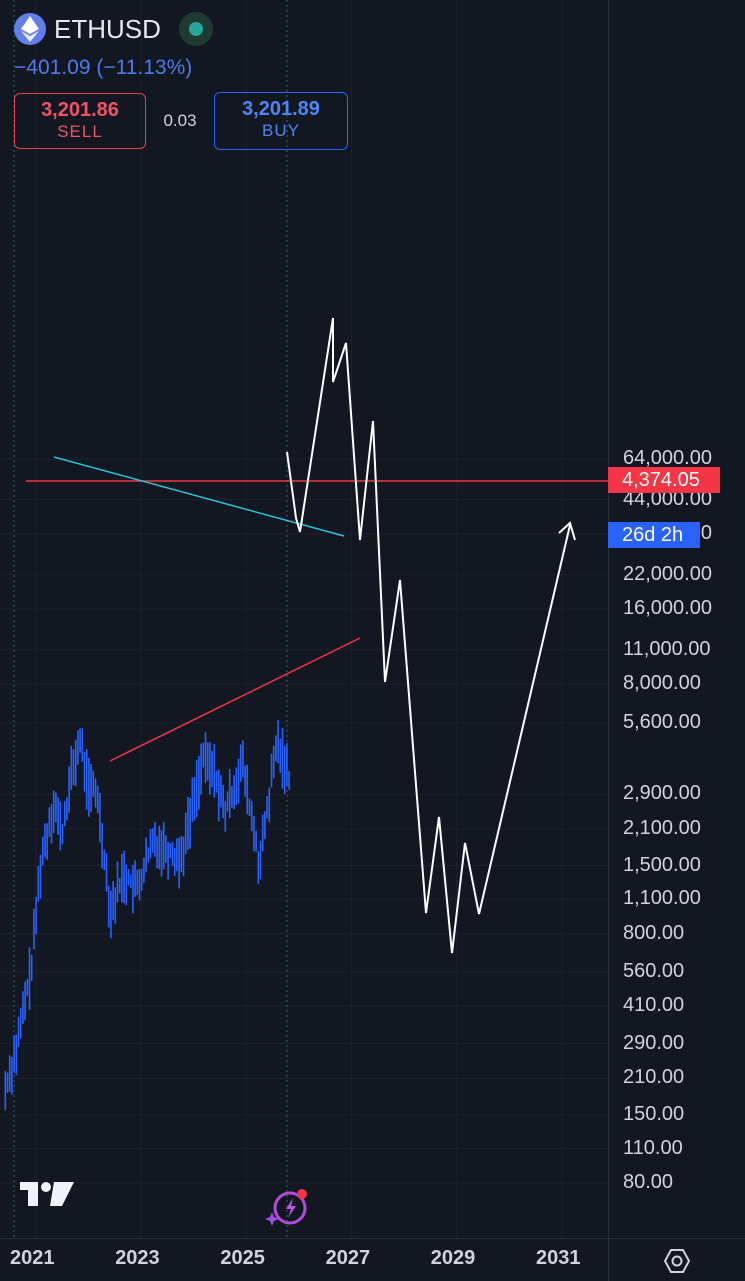 The width and height of the screenshot is (745, 1281). What do you see at coordinates (47, 1194) in the screenshot?
I see `tradingview-logo-icon` at bounding box center [47, 1194].